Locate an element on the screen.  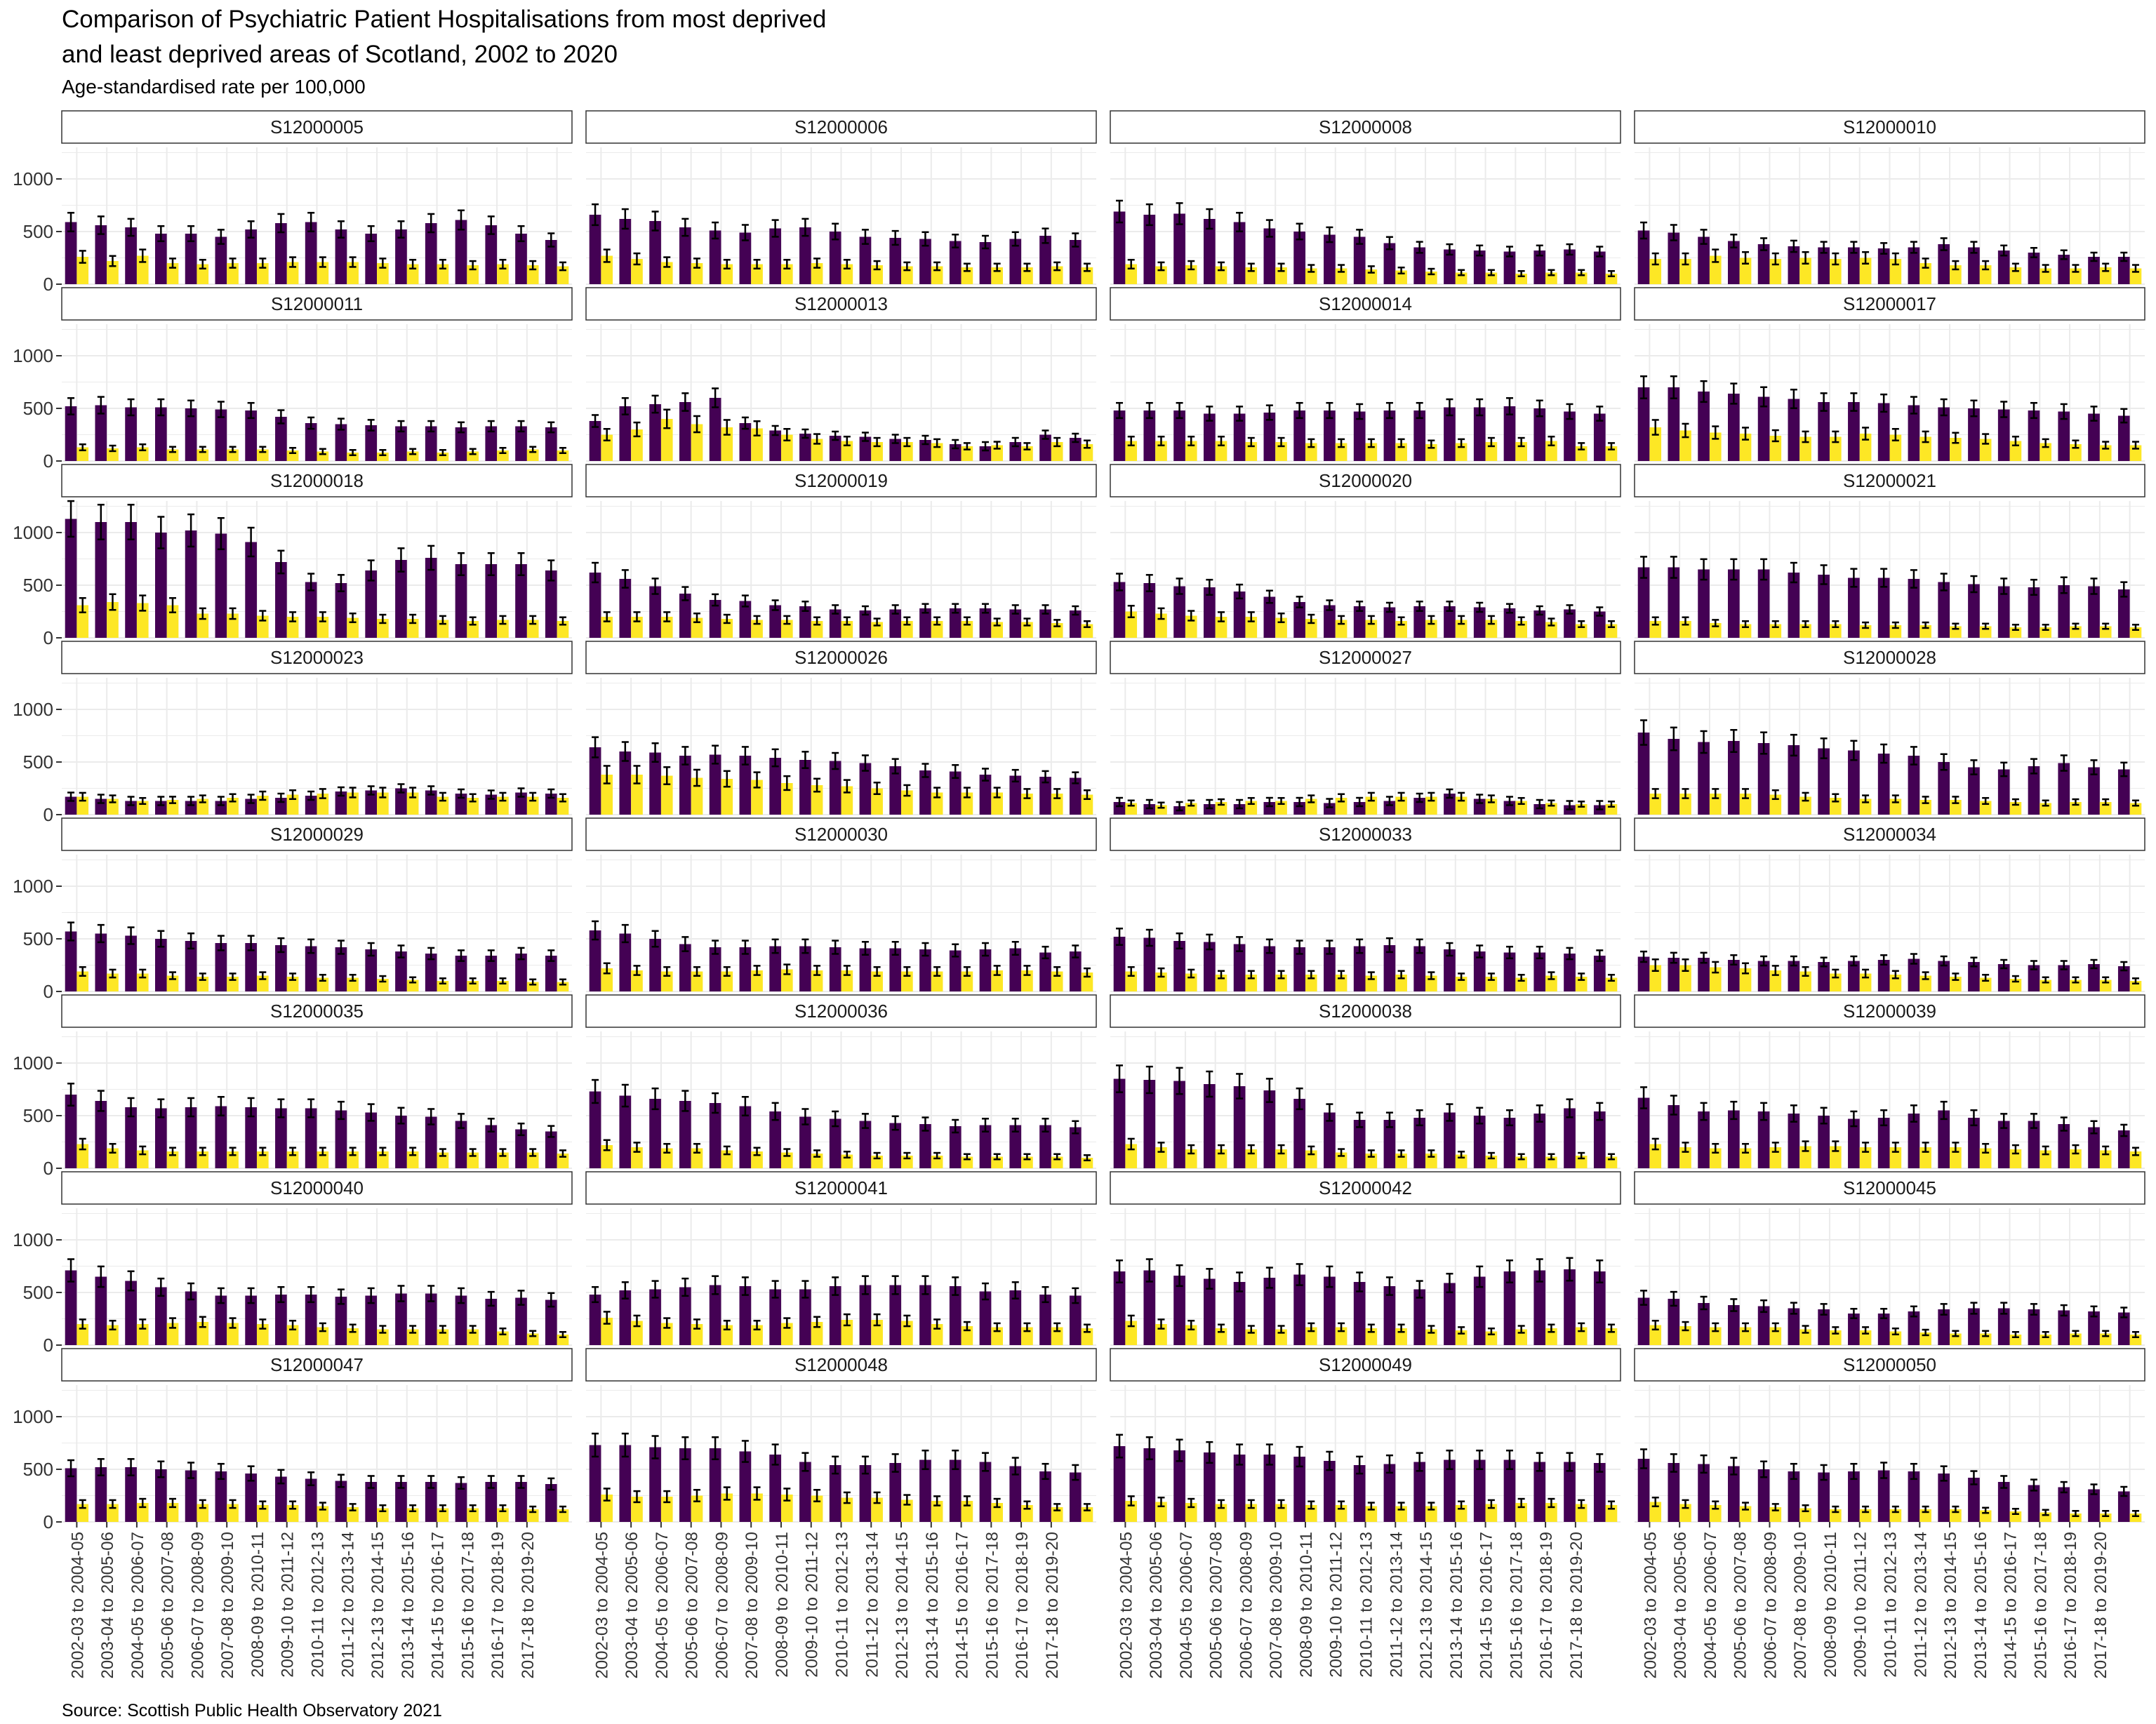
facet-strip-label: S12000047 is located at coordinates (317, 1364).